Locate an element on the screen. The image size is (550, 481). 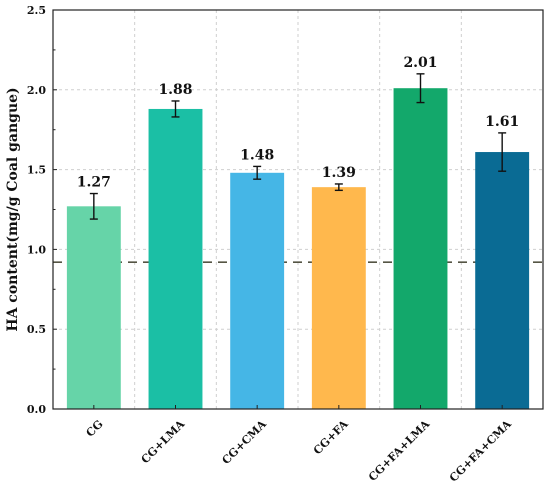
x-tick-label: CG+LMA is located at coordinates (163, 441).